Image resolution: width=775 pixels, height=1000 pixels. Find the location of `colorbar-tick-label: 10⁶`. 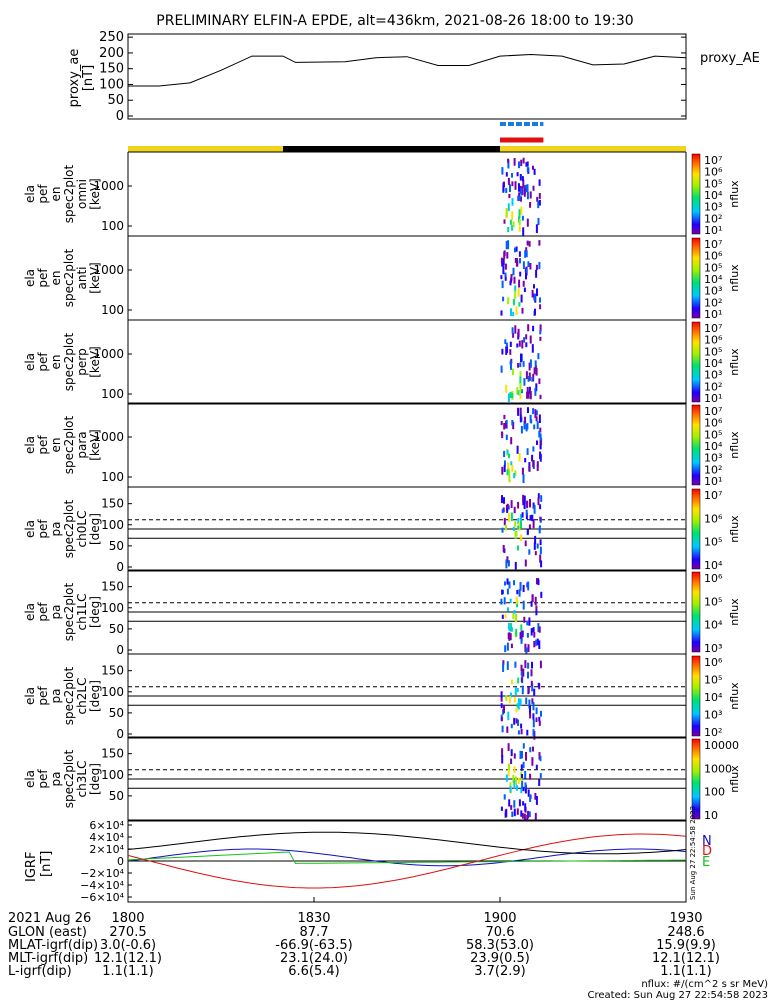

colorbar-tick-label: 10⁶ is located at coordinates (713, 662).